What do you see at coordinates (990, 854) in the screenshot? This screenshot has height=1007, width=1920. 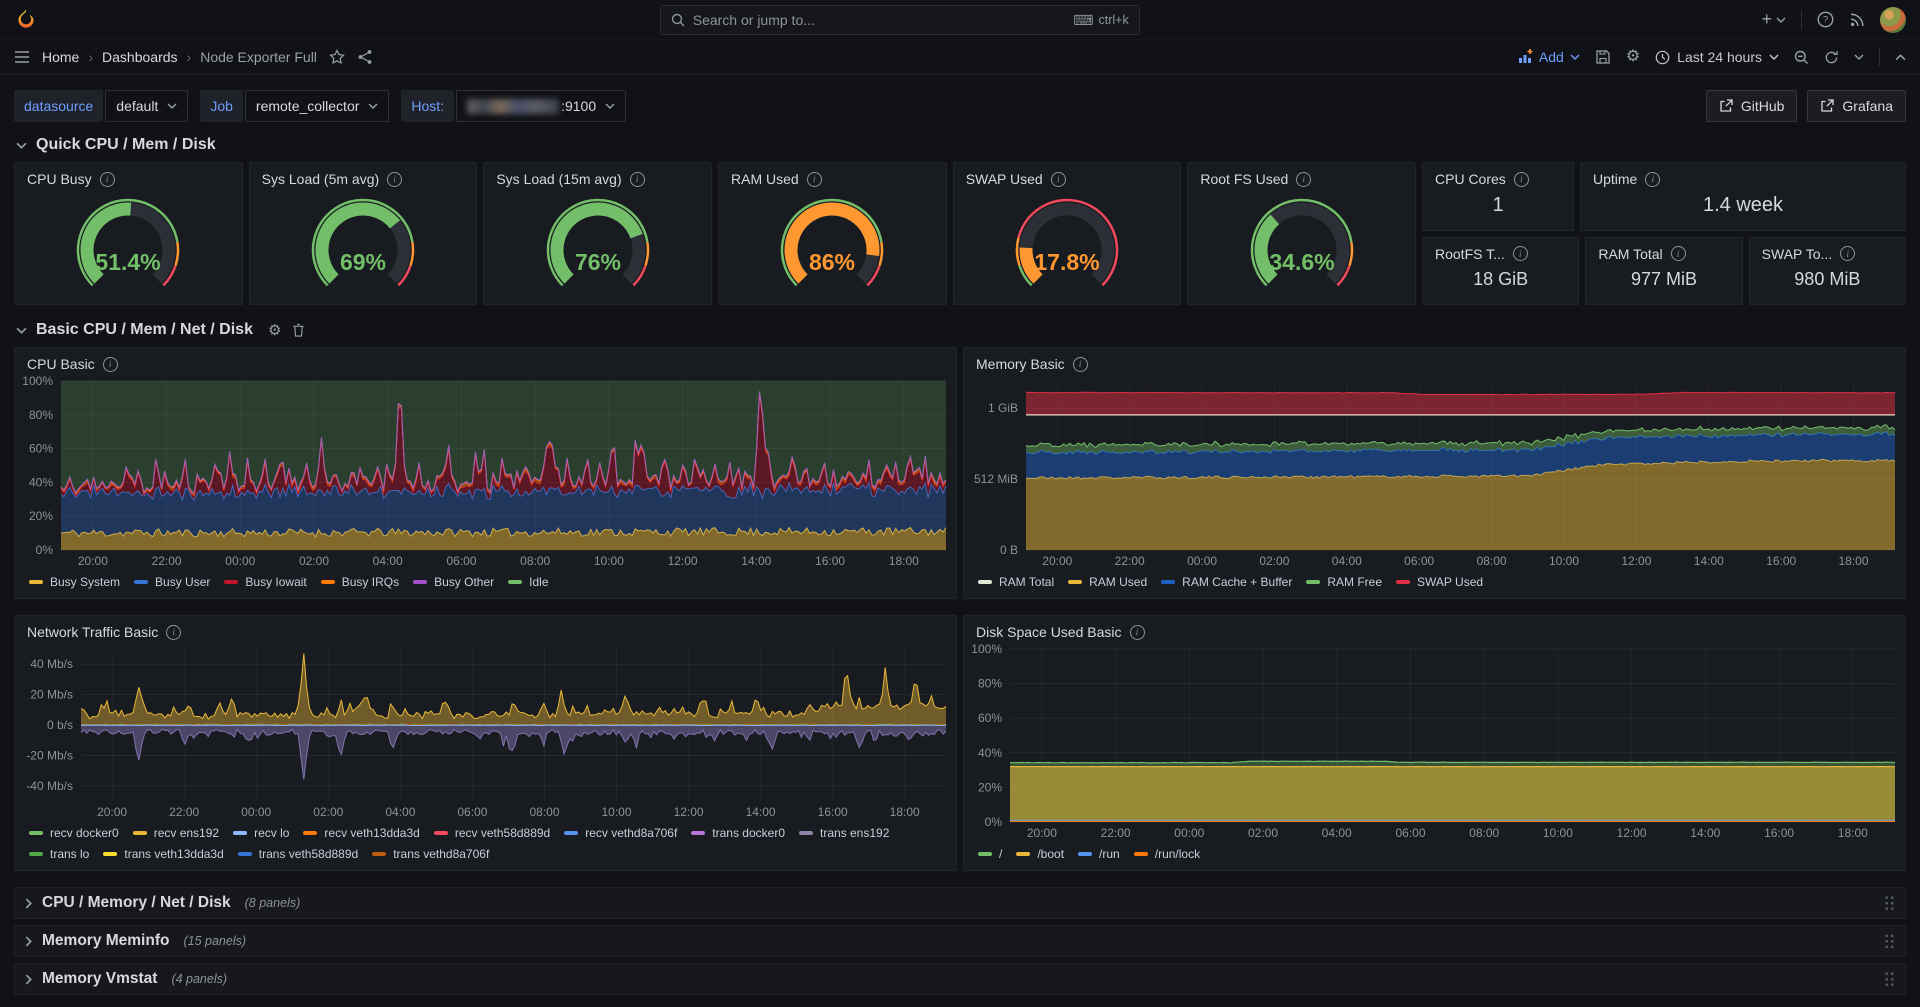 I see `legend-item-: /` at bounding box center [990, 854].